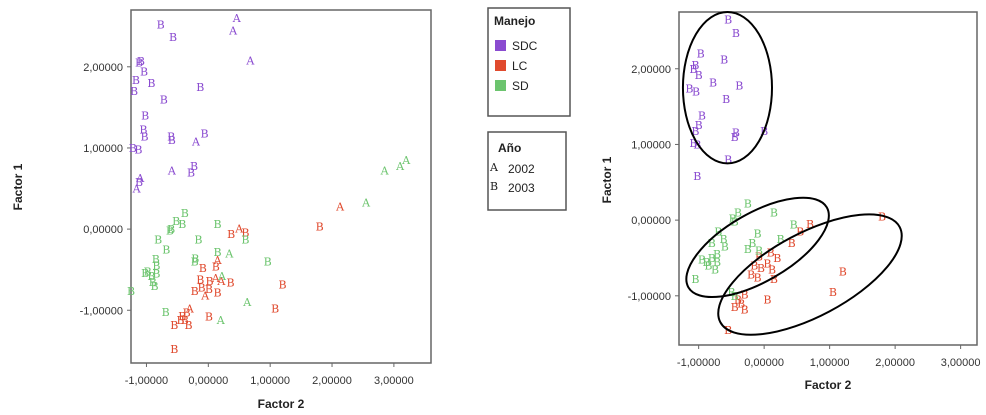 The width and height of the screenshot is (986, 415). What do you see at coordinates (520, 86) in the screenshot?
I see `legend-label: SD` at bounding box center [520, 86].